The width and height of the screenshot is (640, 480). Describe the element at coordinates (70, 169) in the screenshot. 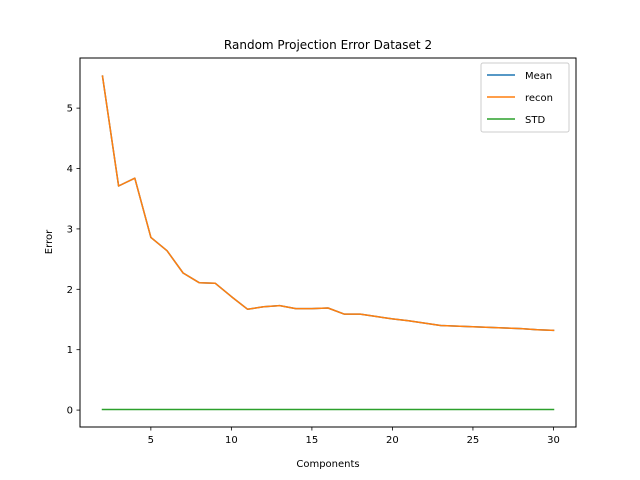

I see `y-tick-label: 4` at that location.